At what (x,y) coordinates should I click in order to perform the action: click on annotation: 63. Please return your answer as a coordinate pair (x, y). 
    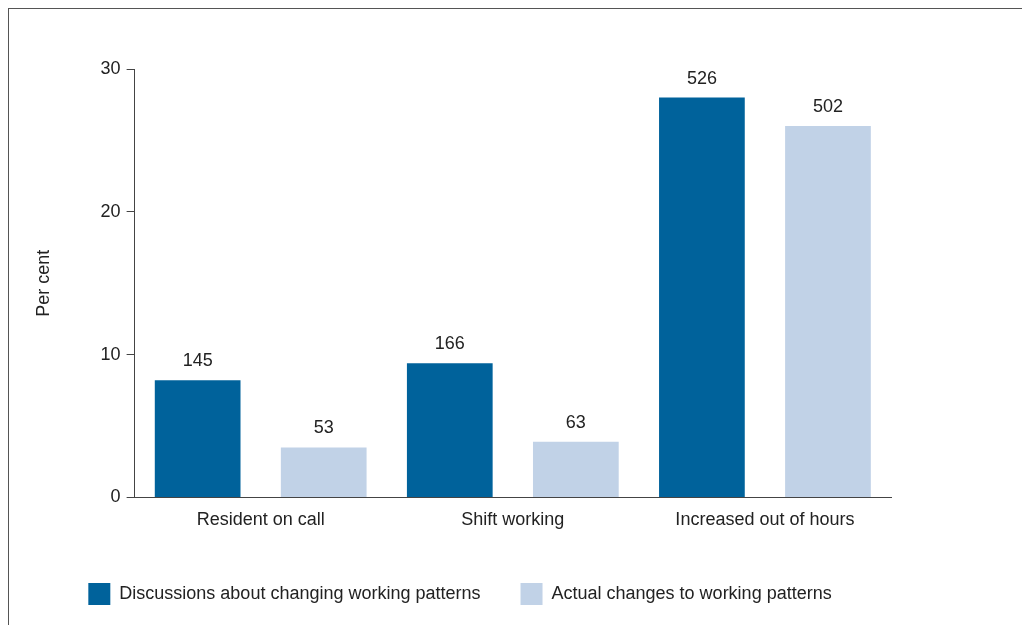
    Looking at the image, I should click on (575, 421).